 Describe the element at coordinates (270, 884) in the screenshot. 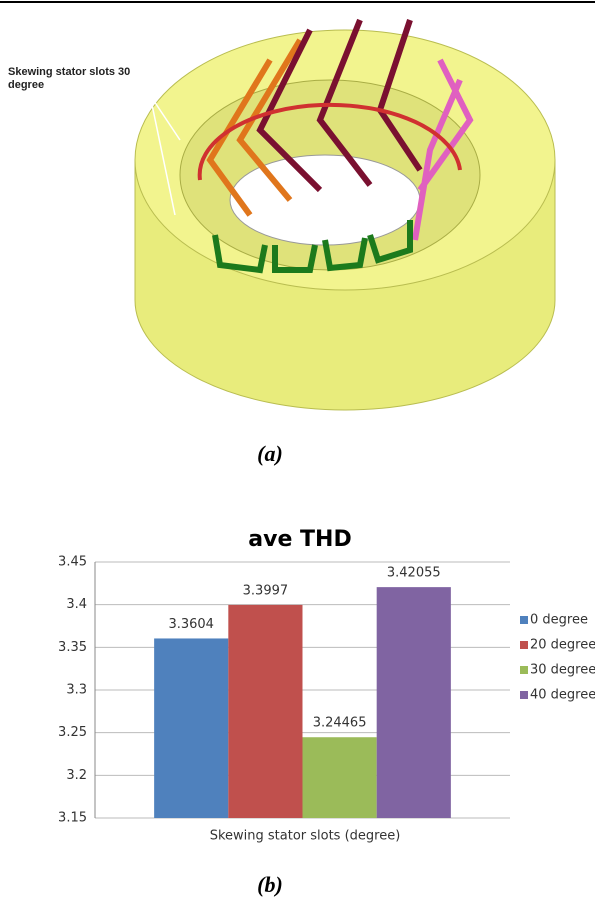

I see `caption: (b)` at that location.